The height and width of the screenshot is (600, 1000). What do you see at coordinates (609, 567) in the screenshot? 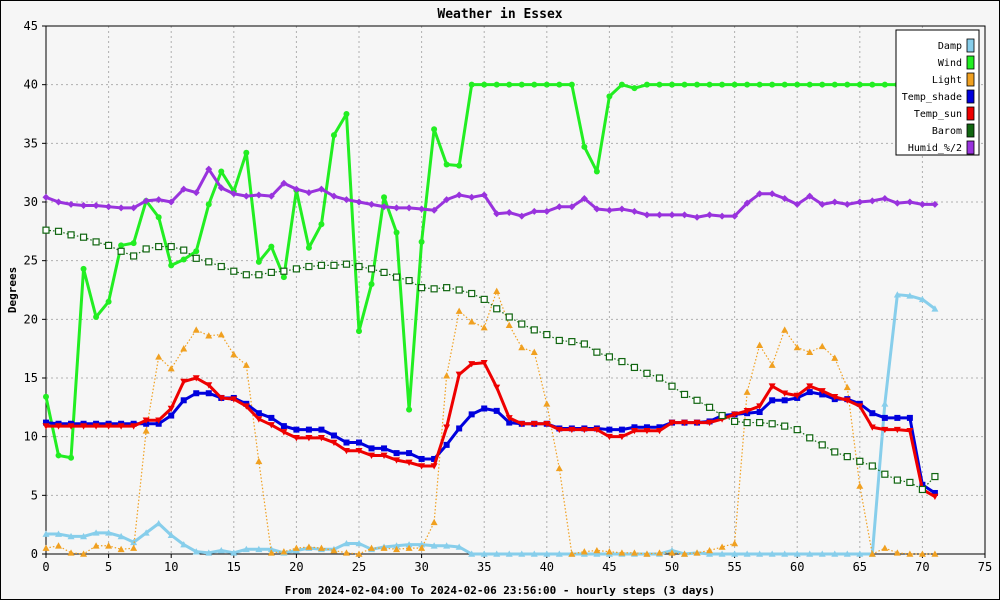
I see `x-tick-label: 45` at bounding box center [609, 567].